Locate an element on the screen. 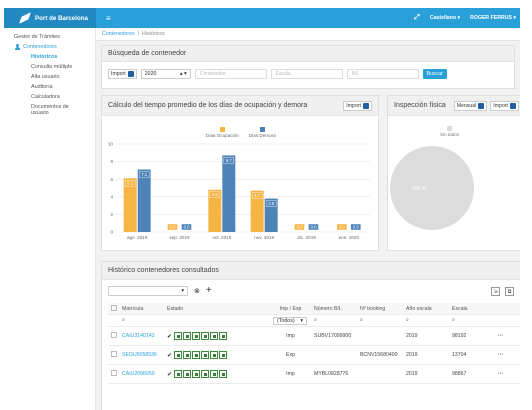 The height and width of the screenshot is (410, 532). table-row: SEGU9058536 ✔ Exp BCNV15680400 2019 13704 ··· is located at coordinates (314, 355).